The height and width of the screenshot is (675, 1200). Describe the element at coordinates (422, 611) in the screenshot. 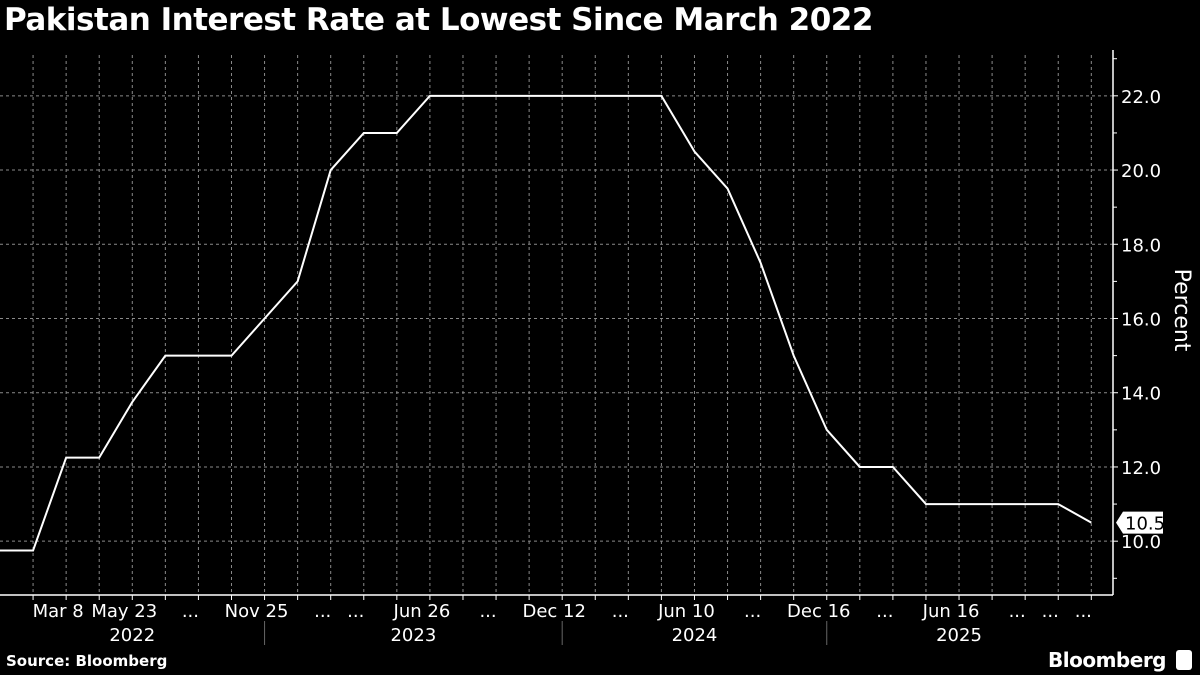

I see `x-tick-label: Jun 26` at that location.